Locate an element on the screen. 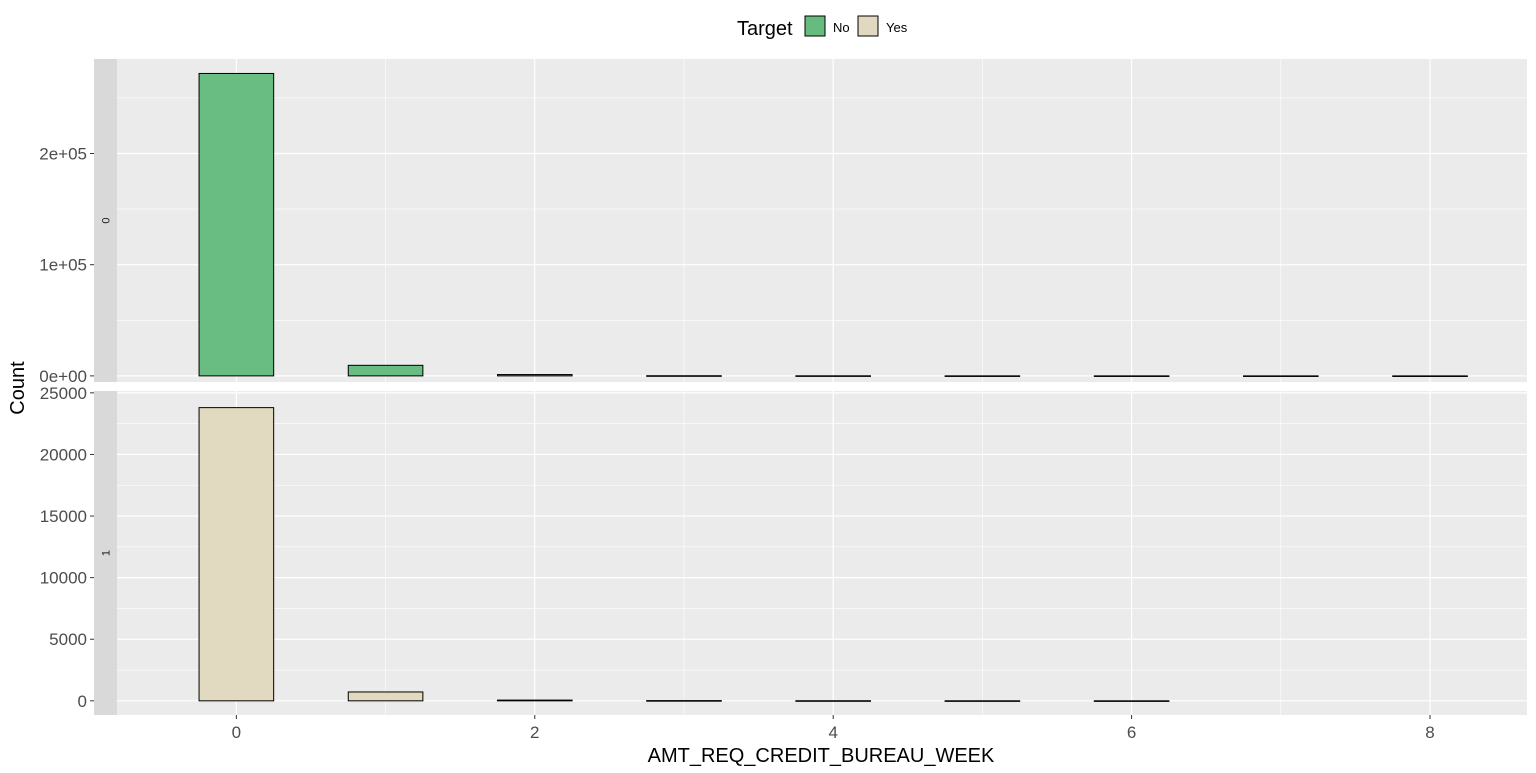  x-axis: 0 2 4 6 8 is located at coordinates (833, 728).